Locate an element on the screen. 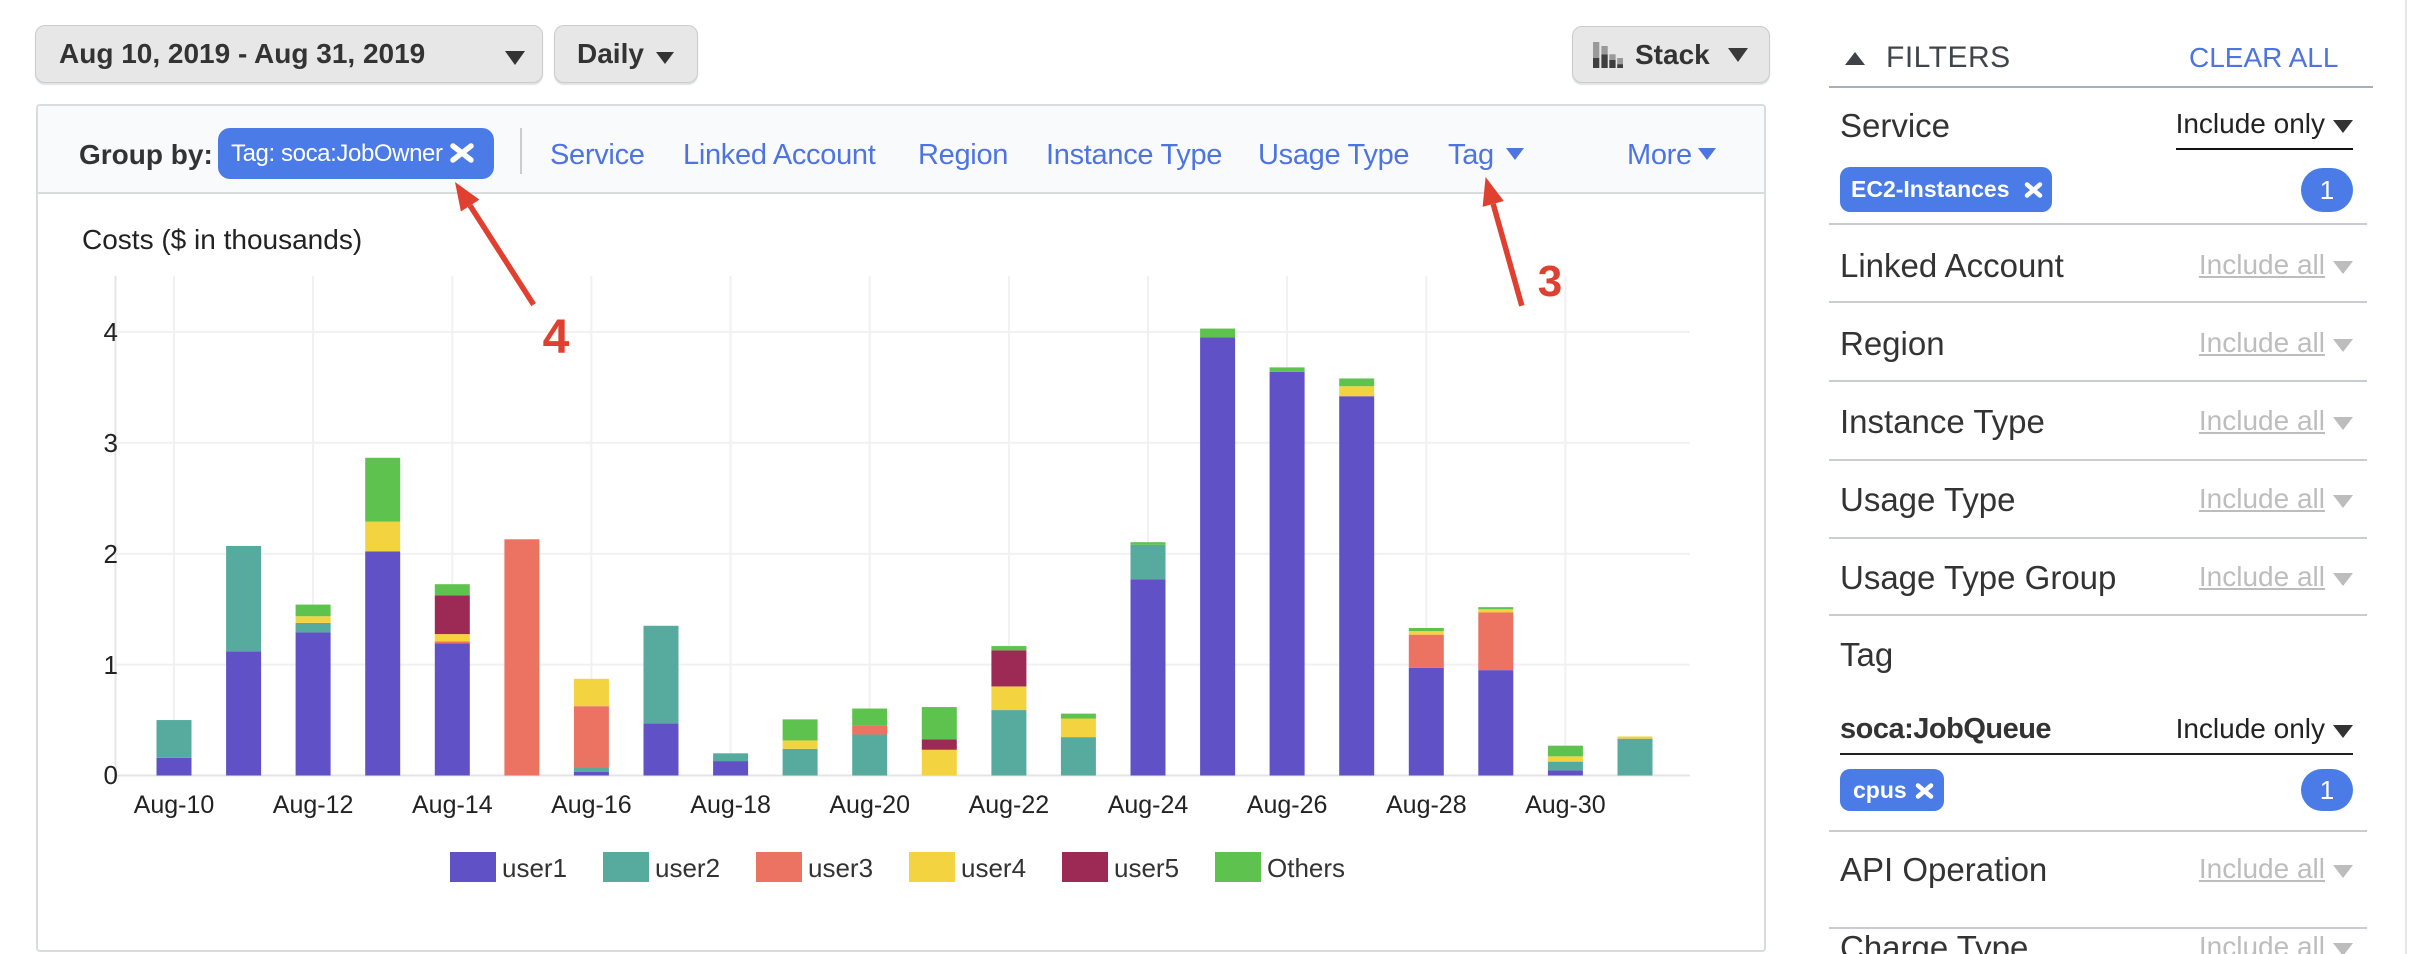  svg-text: Others is located at coordinates (1306, 868).